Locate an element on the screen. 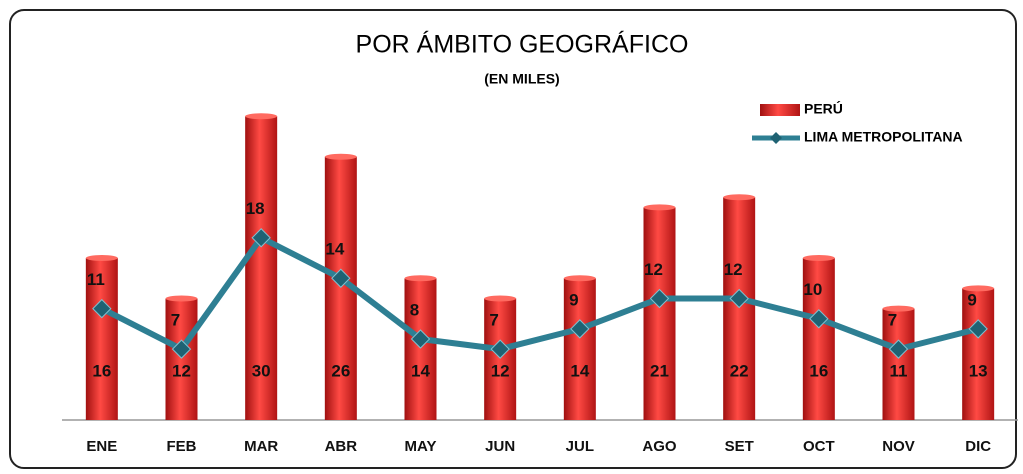 This screenshot has width=1023, height=474. bar-value-label: 13 is located at coordinates (978, 370).